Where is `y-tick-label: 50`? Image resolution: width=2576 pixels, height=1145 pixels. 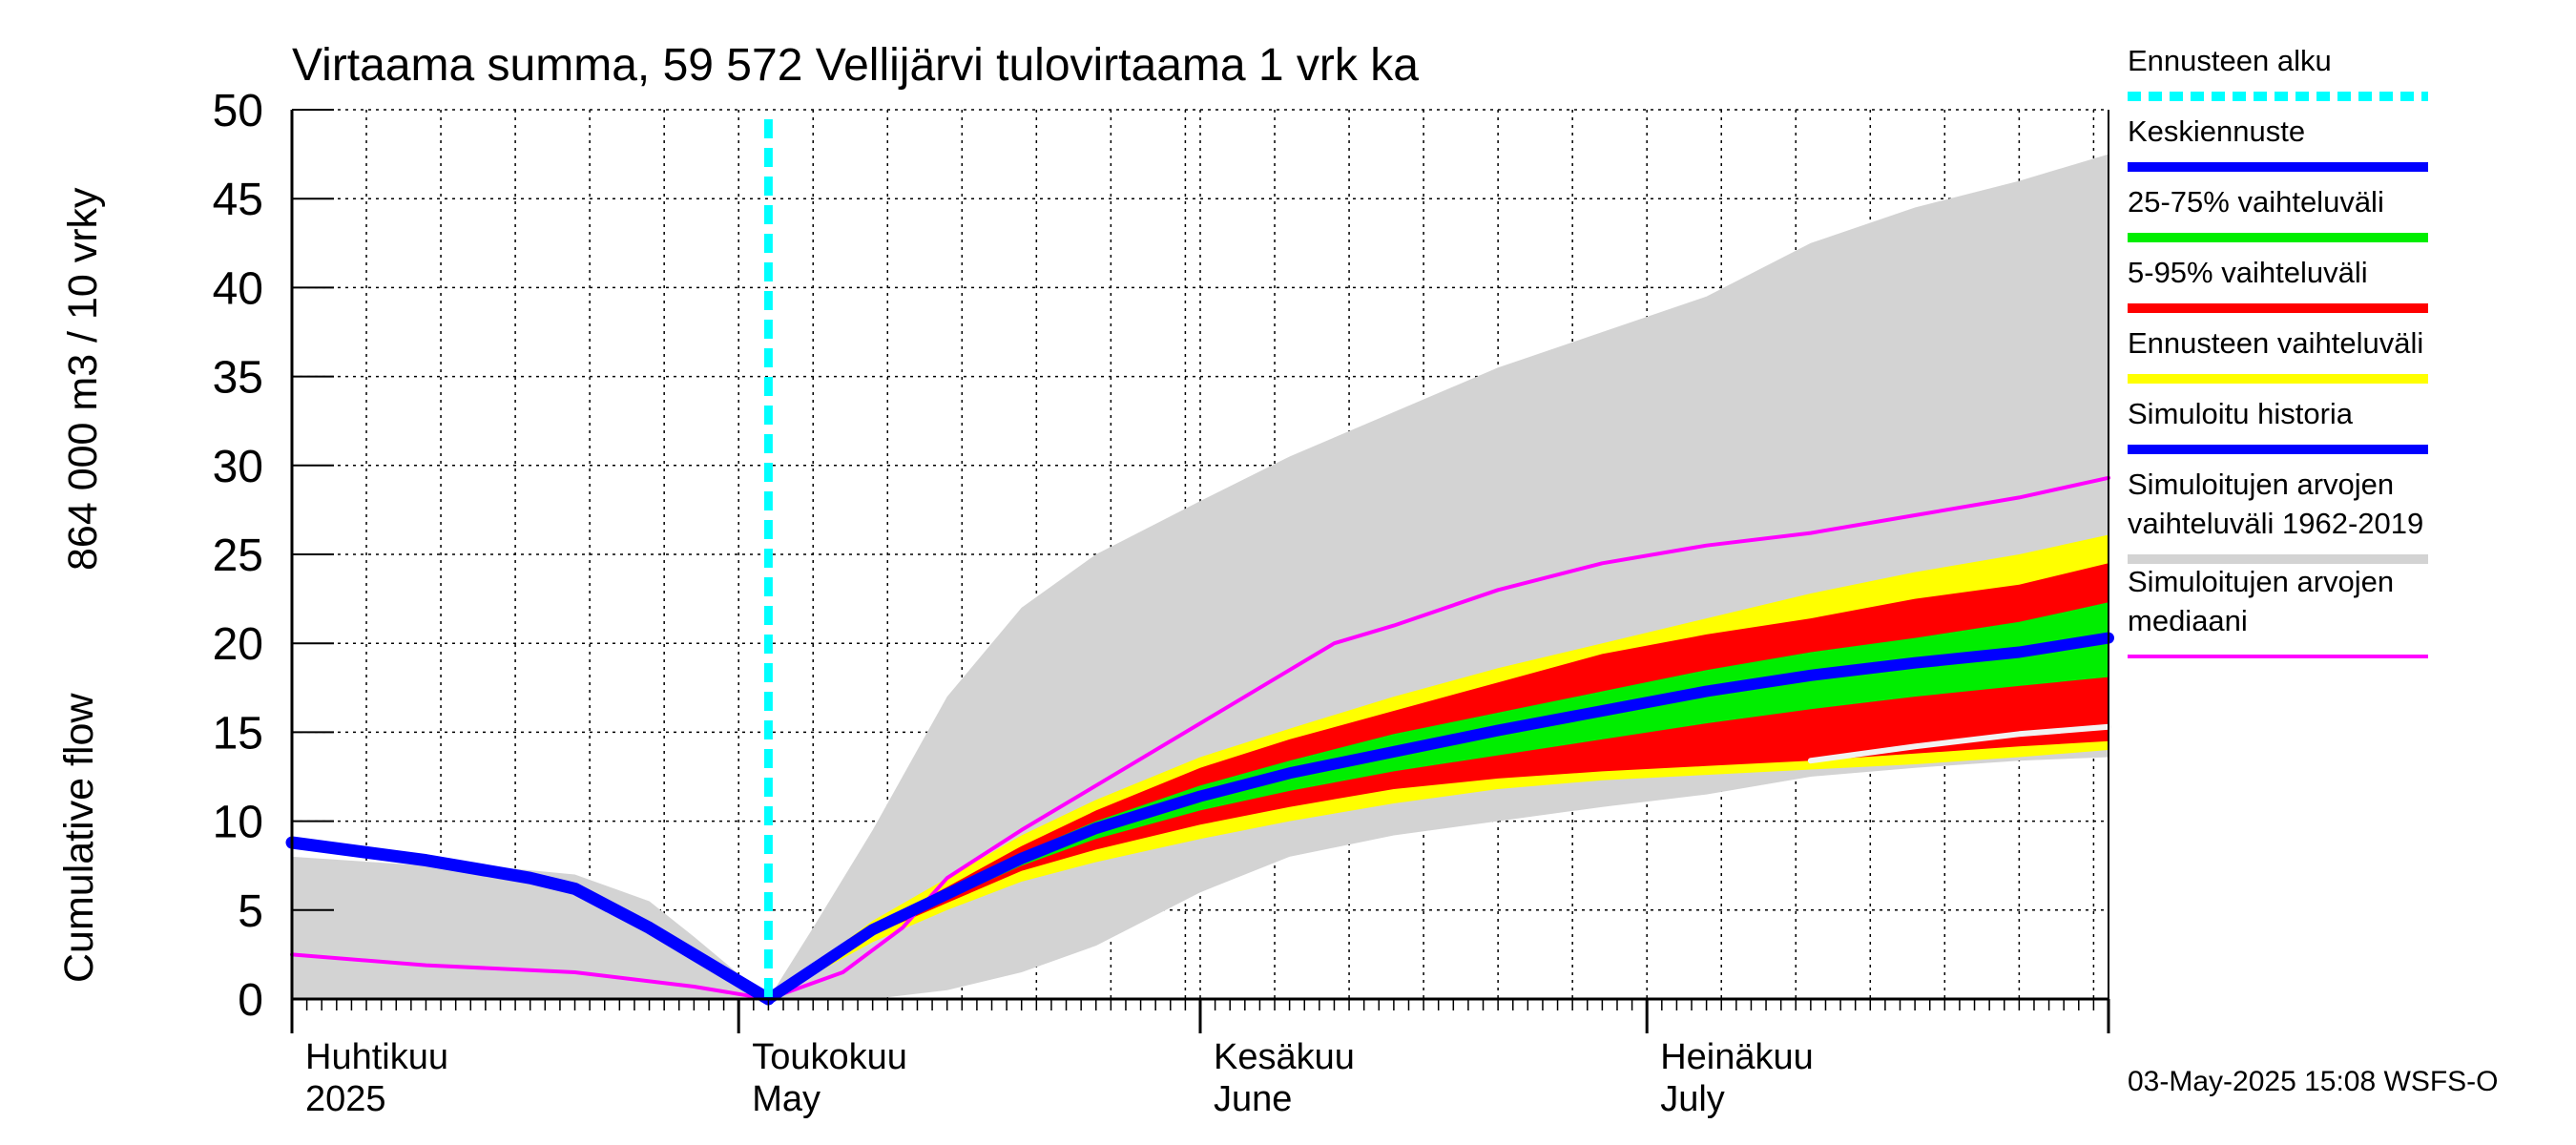 y-tick-label: 50 is located at coordinates (238, 111).